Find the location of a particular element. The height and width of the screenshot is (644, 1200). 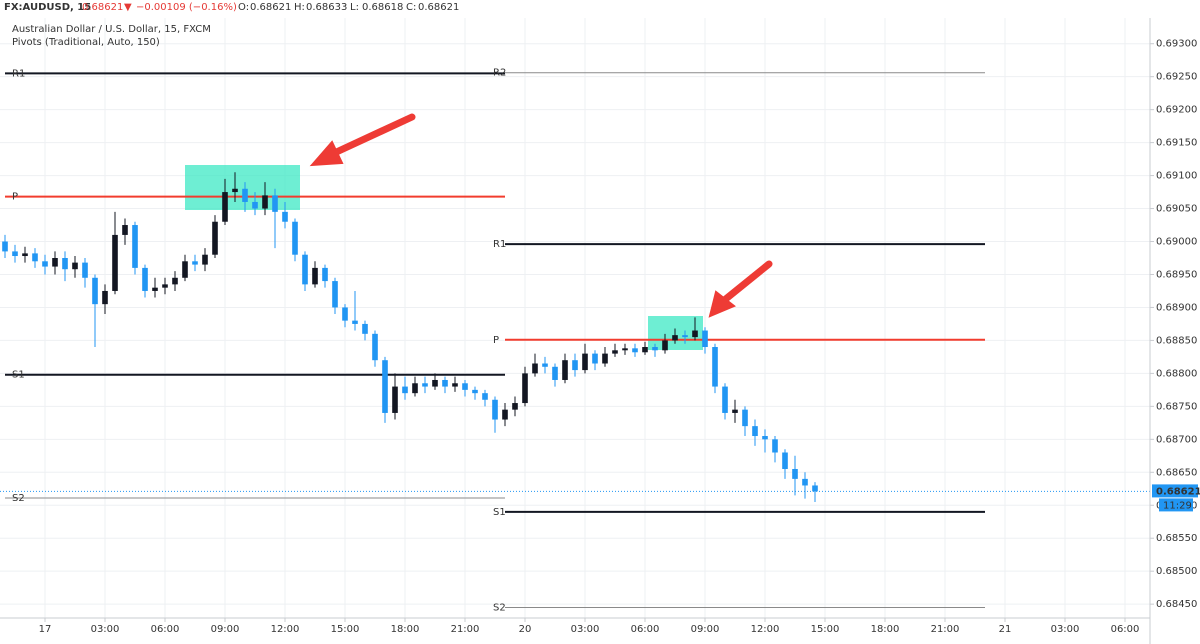

change-arrow: ▼ is located at coordinates (128, 7).